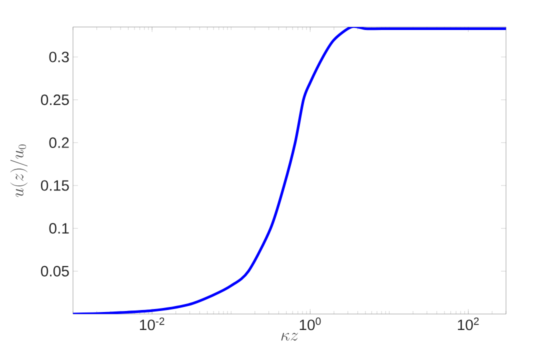  Describe the element at coordinates (59, 142) in the screenshot. I see `y-tick-label: 0.2` at that location.